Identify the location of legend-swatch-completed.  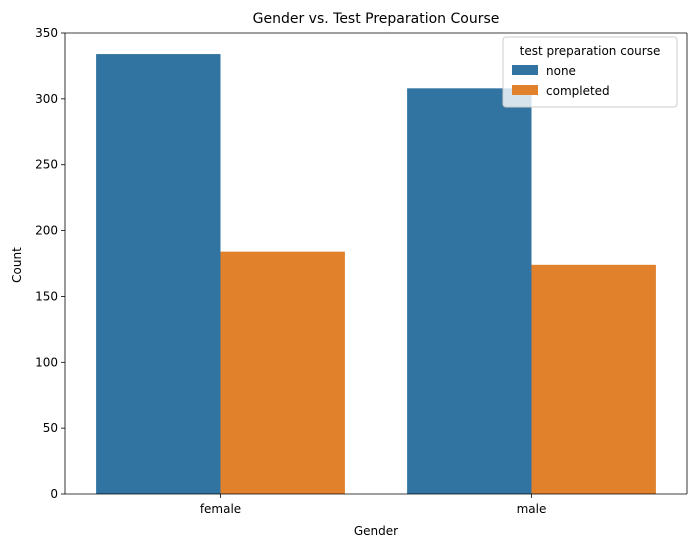
(525, 90).